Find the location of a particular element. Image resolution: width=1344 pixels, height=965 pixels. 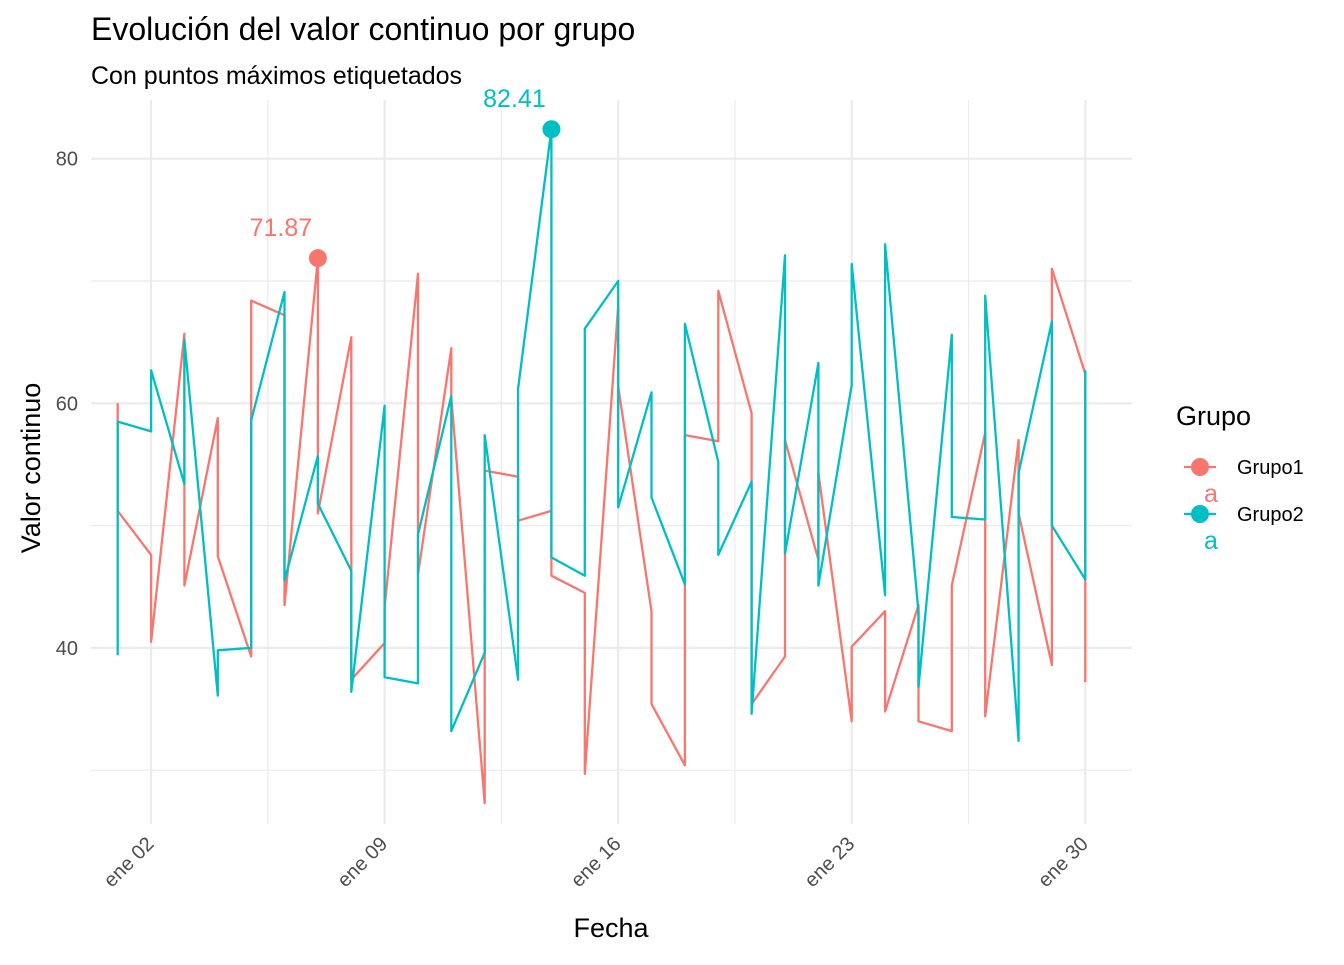

x-axis-ticks: ene 02 ene 09 ene 16 ene 23 ene 30 is located at coordinates (596, 862).